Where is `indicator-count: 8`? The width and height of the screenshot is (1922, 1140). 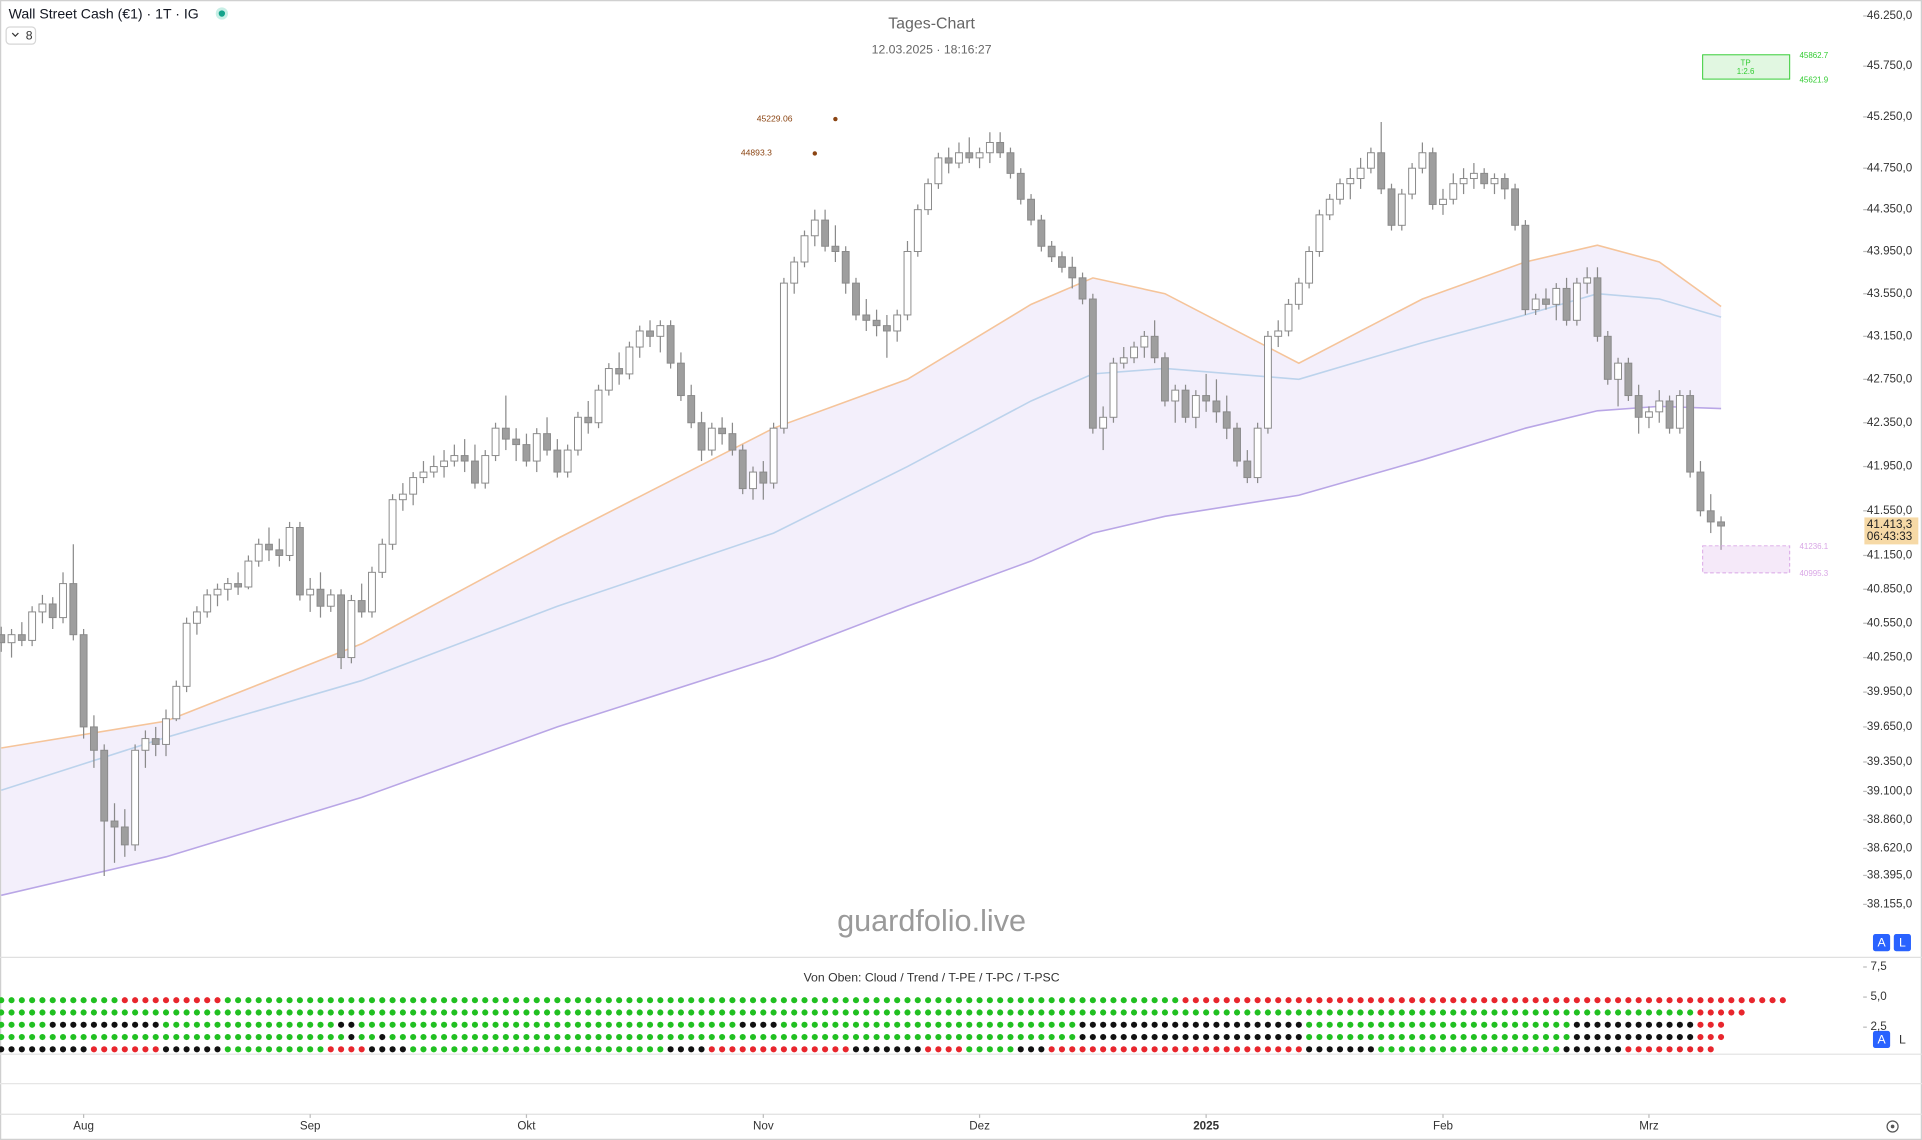
indicator-count: 8 is located at coordinates (29, 35).